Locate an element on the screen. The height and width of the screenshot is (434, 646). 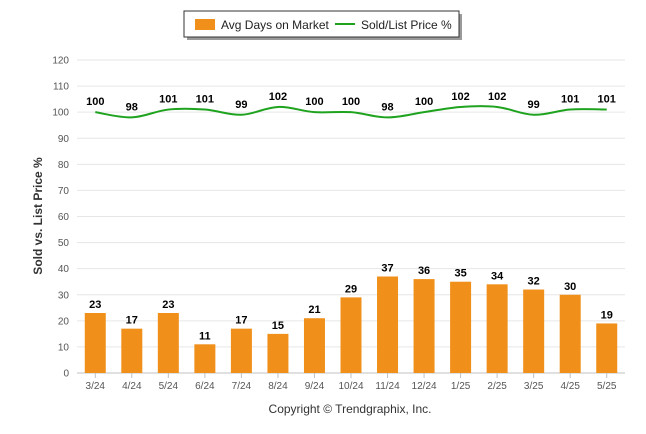
x-tick-label: 10/24 is located at coordinates (350, 386).